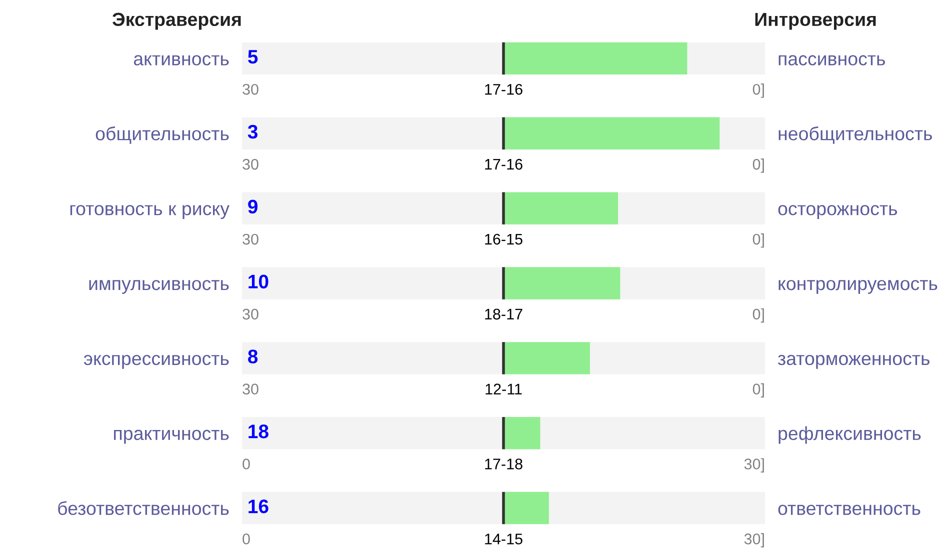 This screenshot has height=550, width=950. Describe the element at coordinates (849, 435) in the screenshot. I see `y2-tick-label: рефлексивность` at that location.